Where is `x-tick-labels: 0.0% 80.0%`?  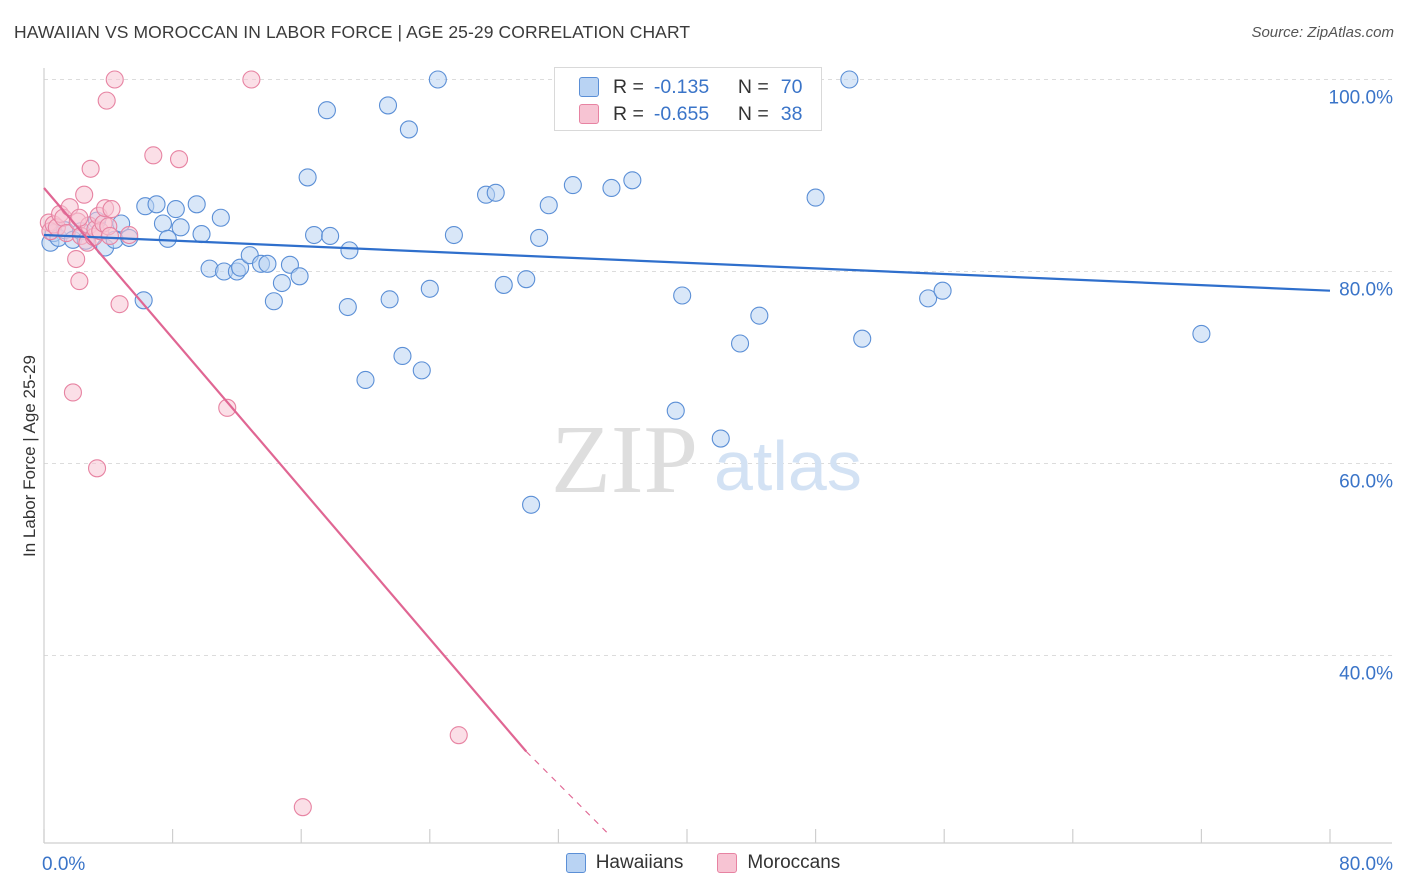 x-tick-labels: 0.0% 80.0% is located at coordinates (717, 864).